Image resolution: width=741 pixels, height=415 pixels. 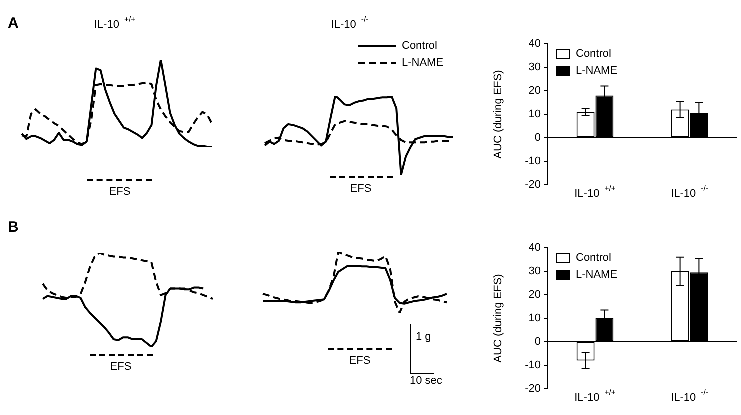 I want to click on text: B, so click(x=13, y=227).